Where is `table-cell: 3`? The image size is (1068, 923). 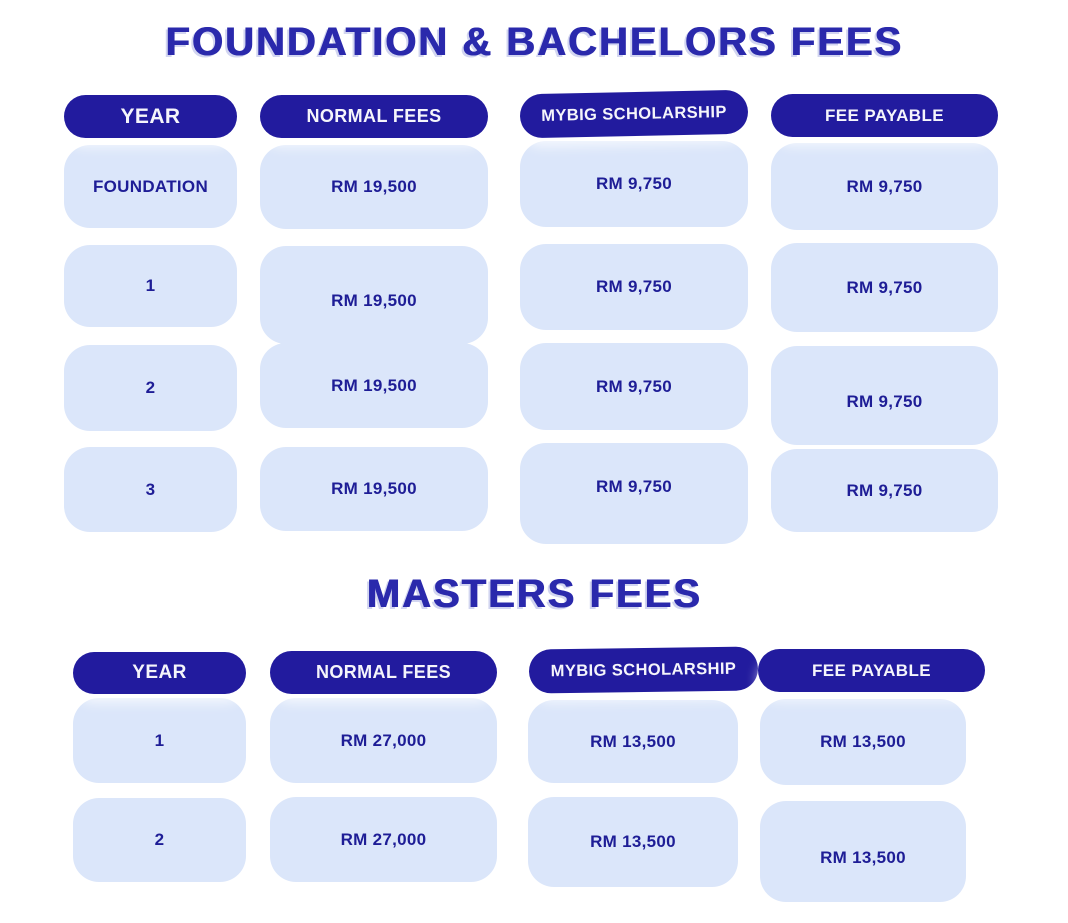 table-cell: 3 is located at coordinates (150, 489).